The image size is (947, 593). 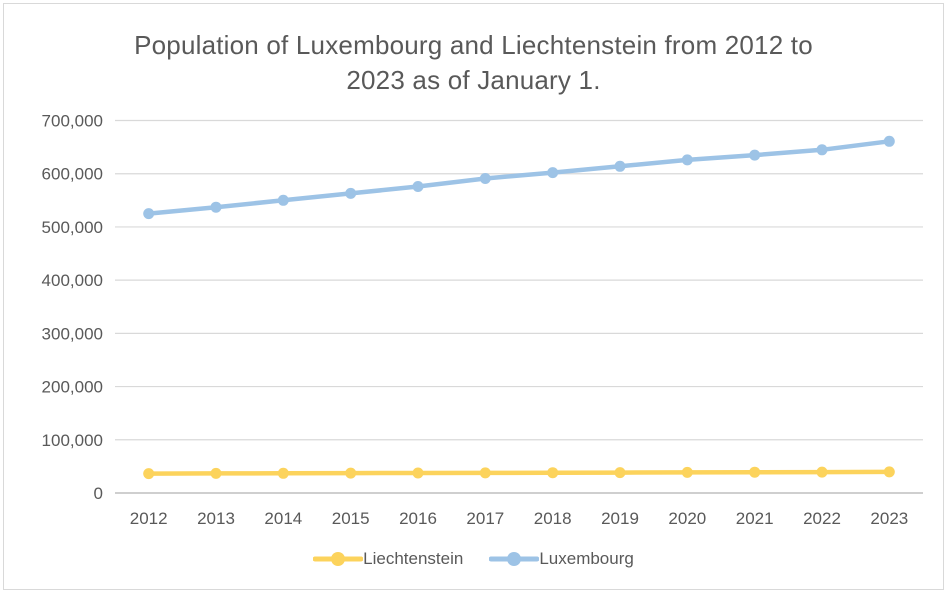 I want to click on x-tick-label: 2023, so click(x=889, y=518).